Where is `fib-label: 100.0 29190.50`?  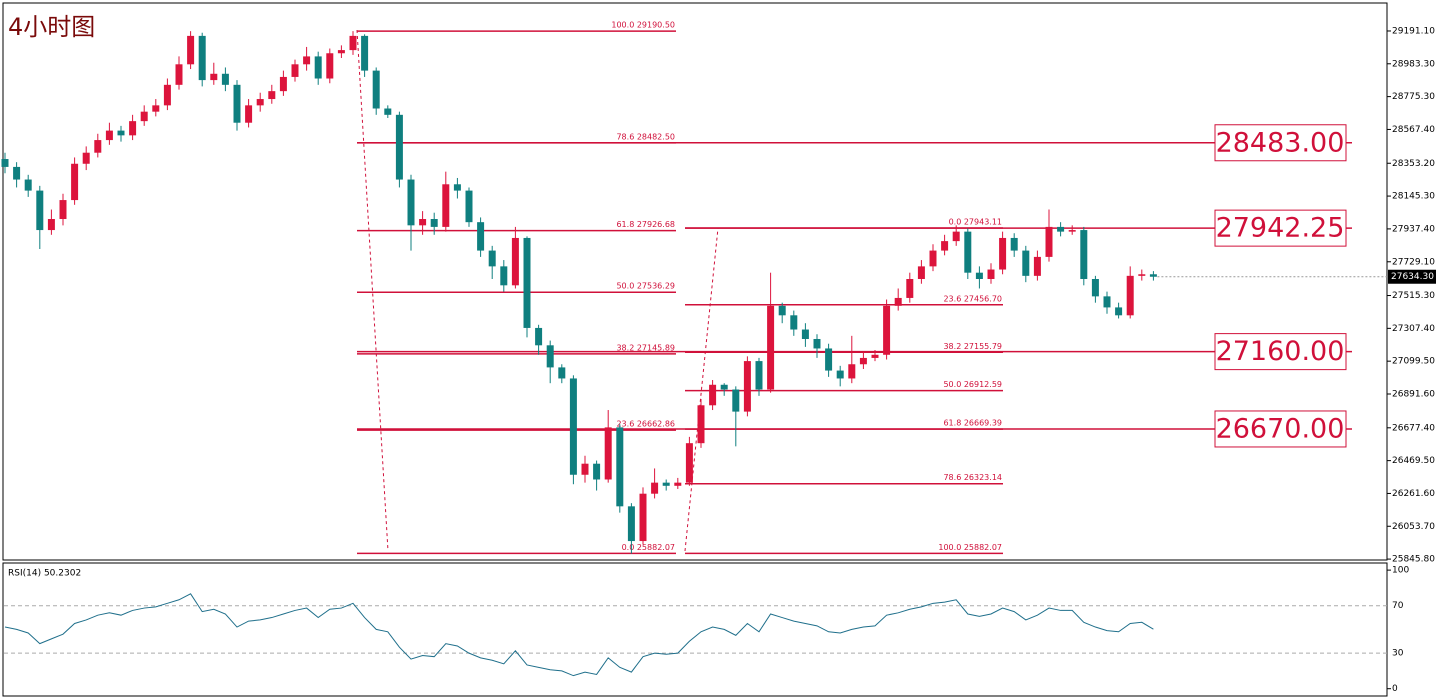
fib-label: 100.0 29190.50 is located at coordinates (643, 25).